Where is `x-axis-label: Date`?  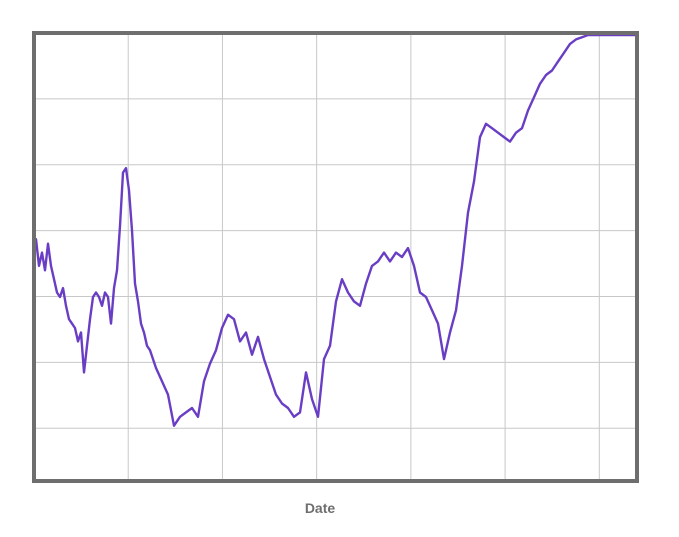
x-axis-label: Date is located at coordinates (320, 508).